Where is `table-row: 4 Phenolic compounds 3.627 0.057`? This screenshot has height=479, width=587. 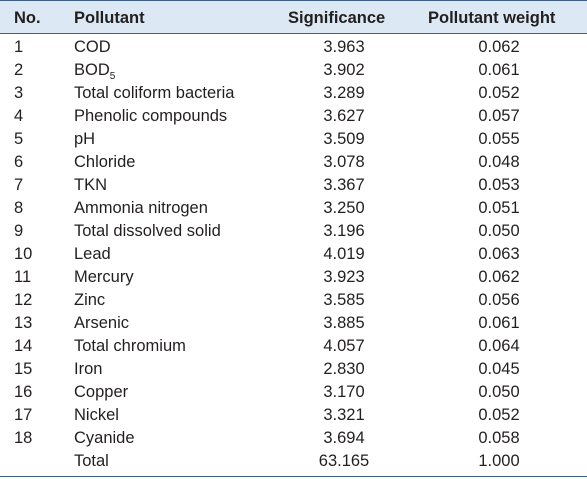 table-row: 4 Phenolic compounds 3.627 0.057 is located at coordinates (293, 116).